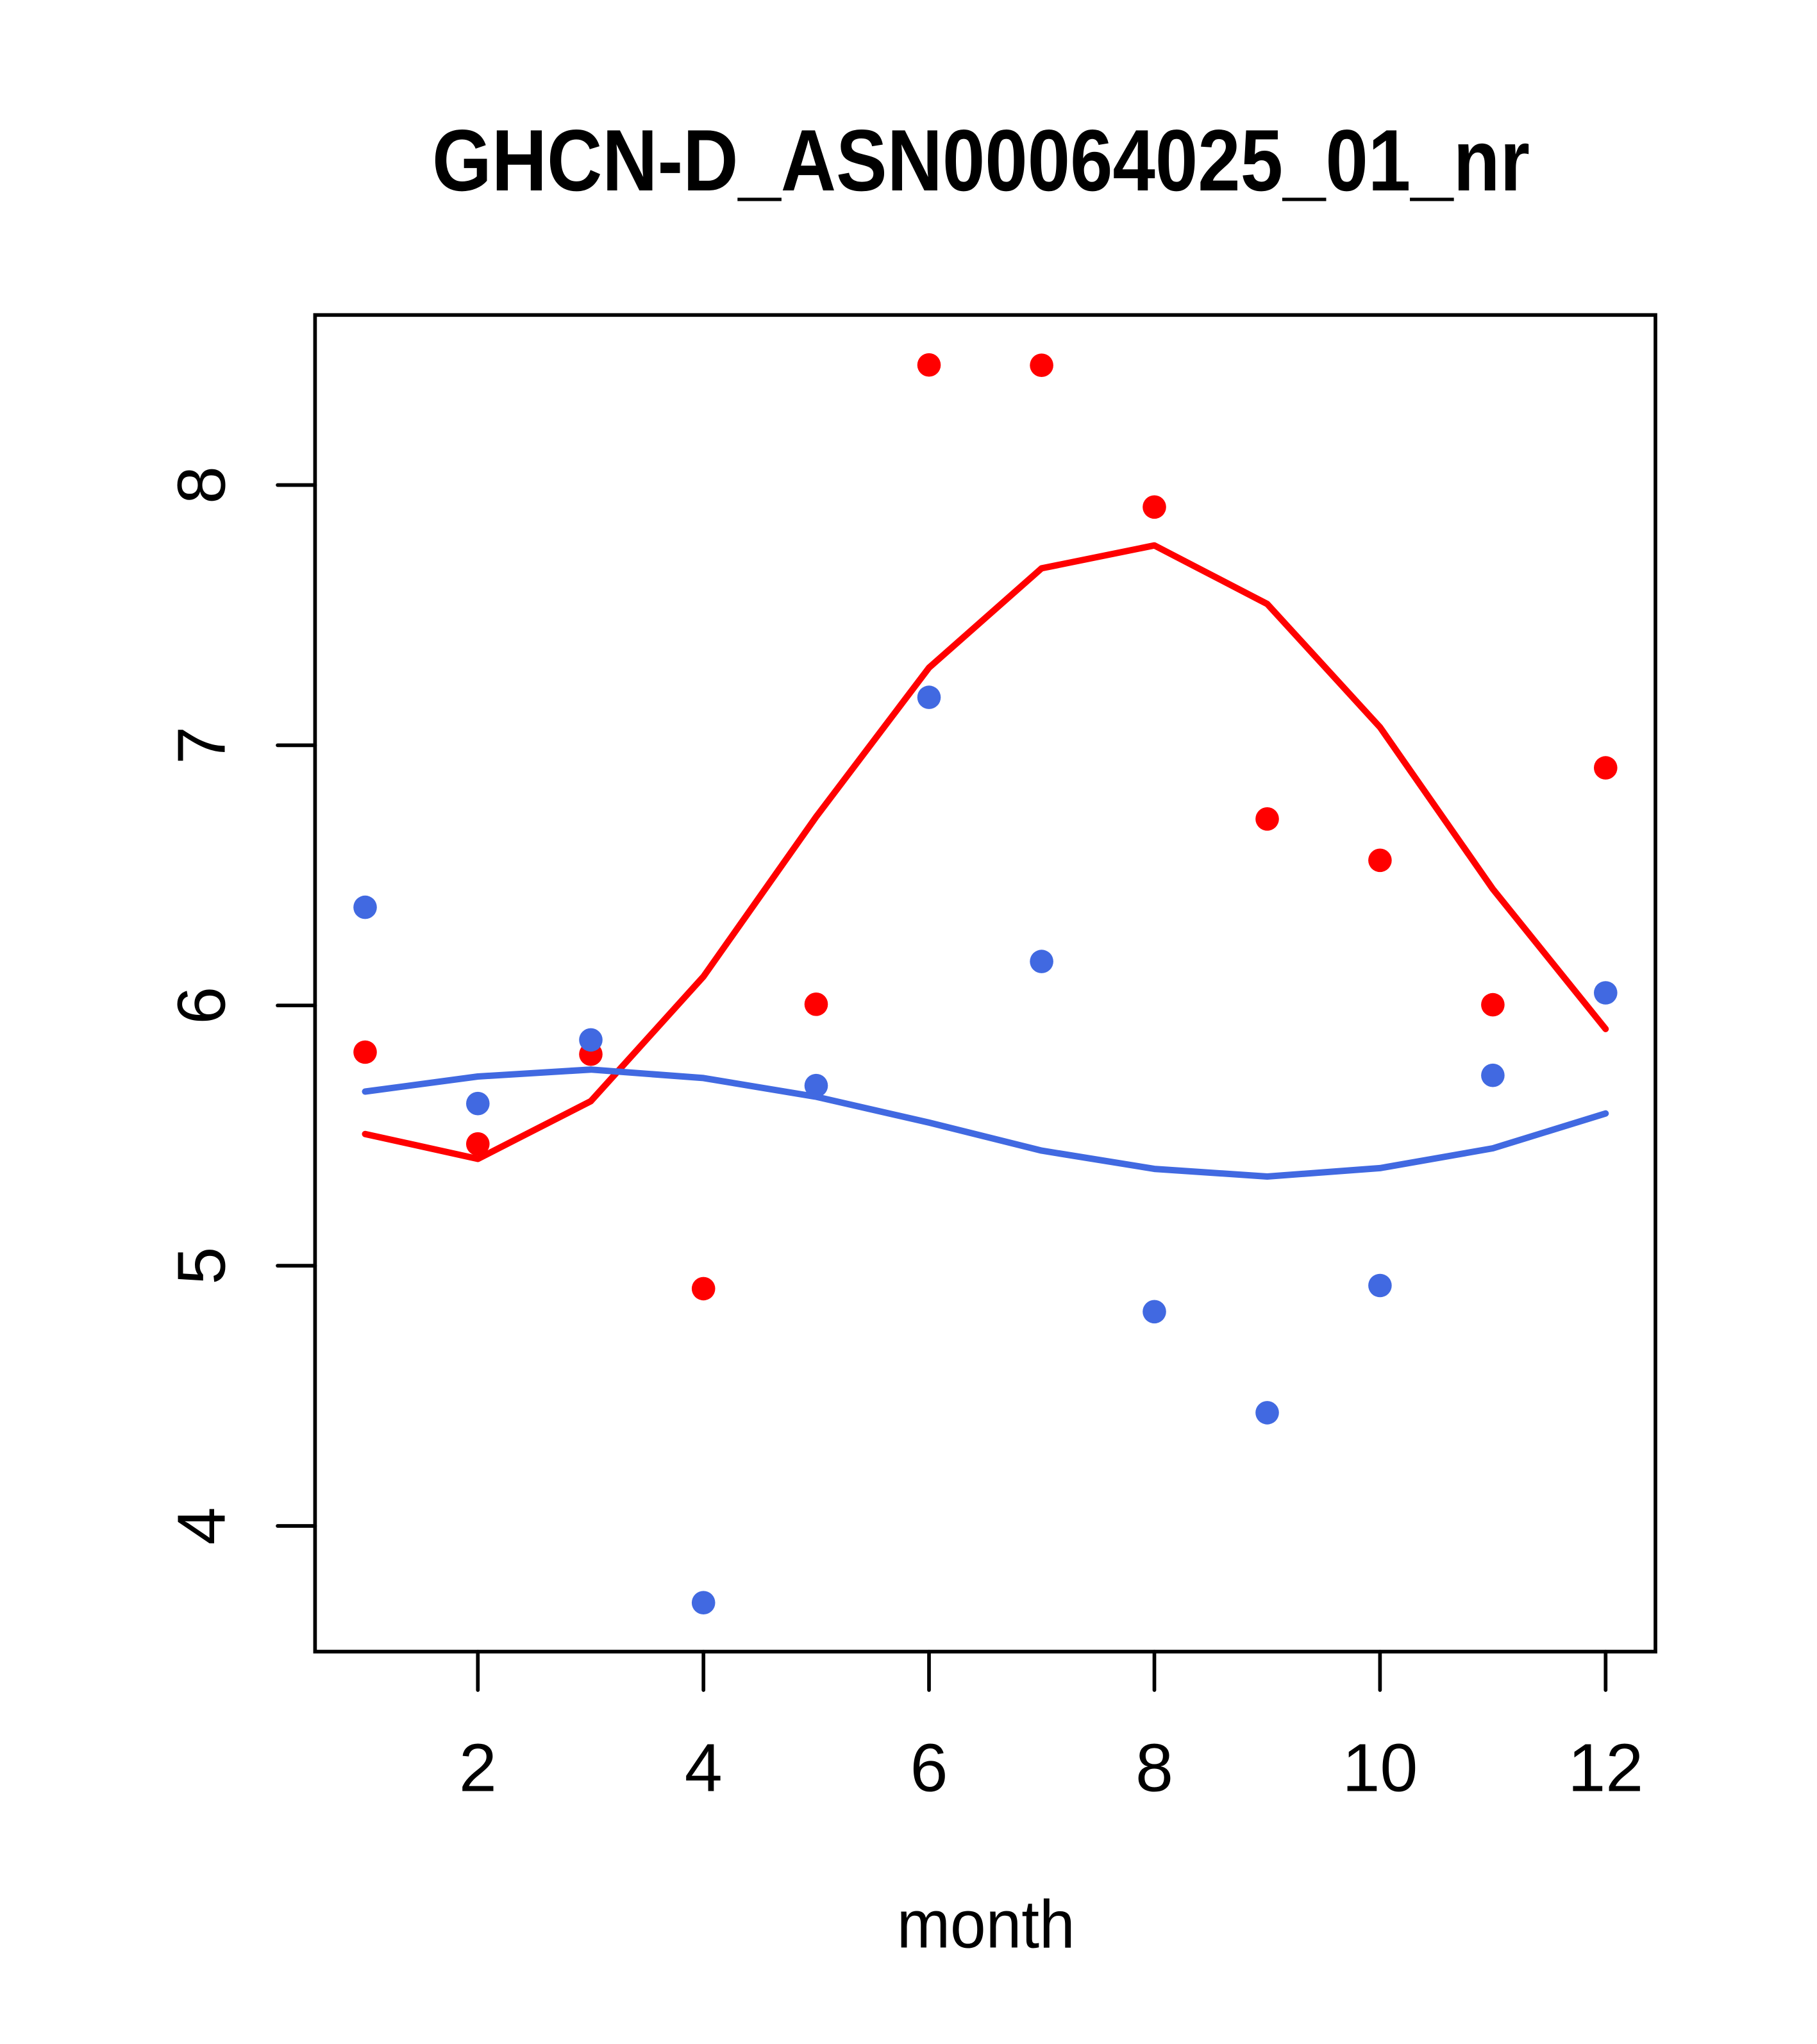  Describe the element at coordinates (986, 1924) in the screenshot. I see `svg-text: month` at that location.